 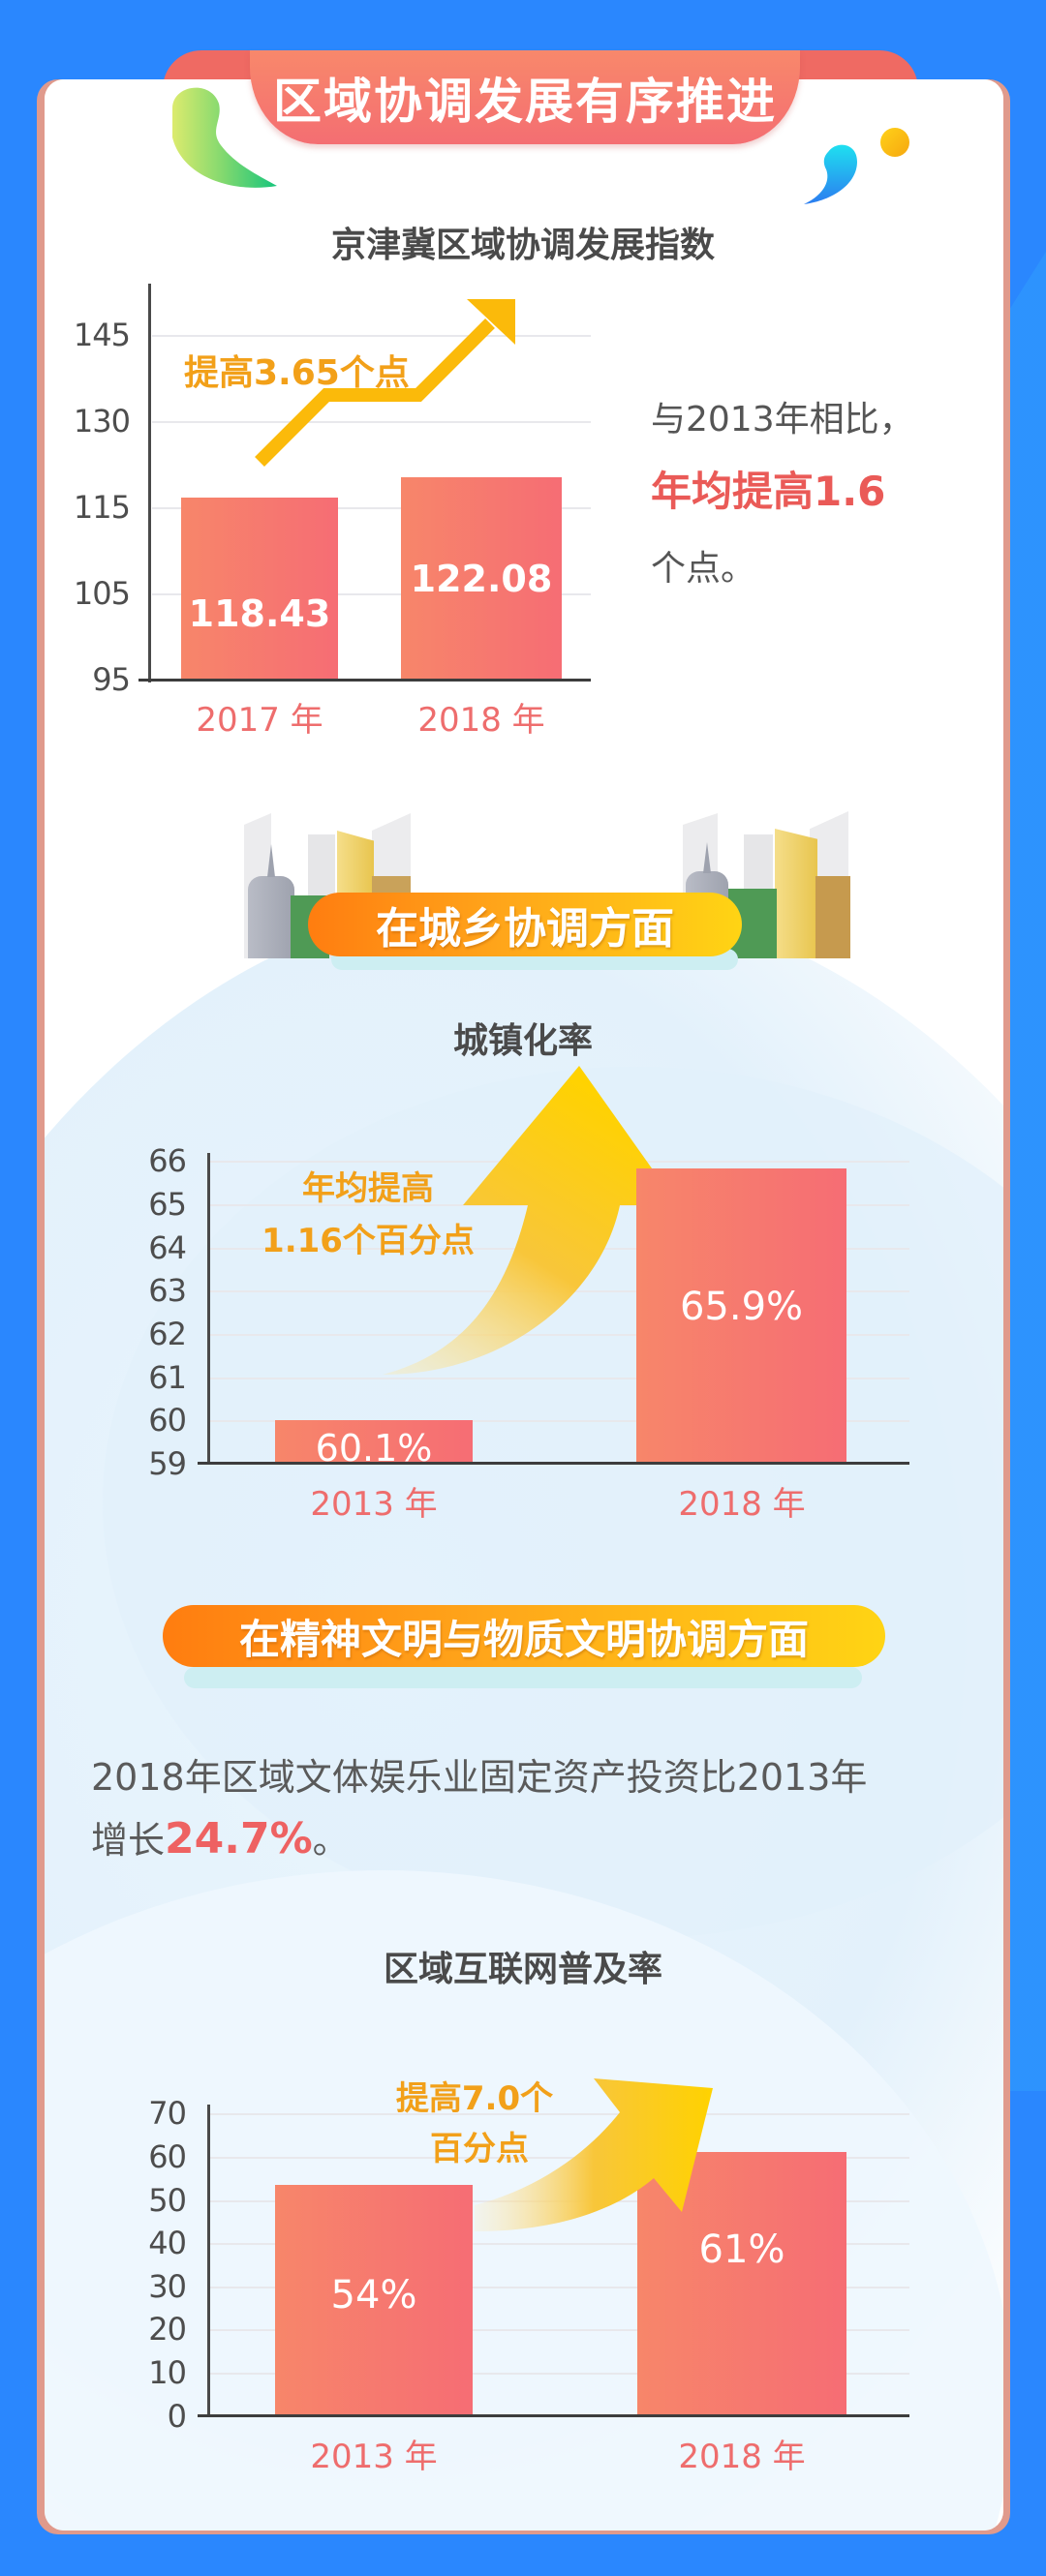 What do you see at coordinates (102, 593) in the screenshot?
I see `y-tick: 105` at bounding box center [102, 593].